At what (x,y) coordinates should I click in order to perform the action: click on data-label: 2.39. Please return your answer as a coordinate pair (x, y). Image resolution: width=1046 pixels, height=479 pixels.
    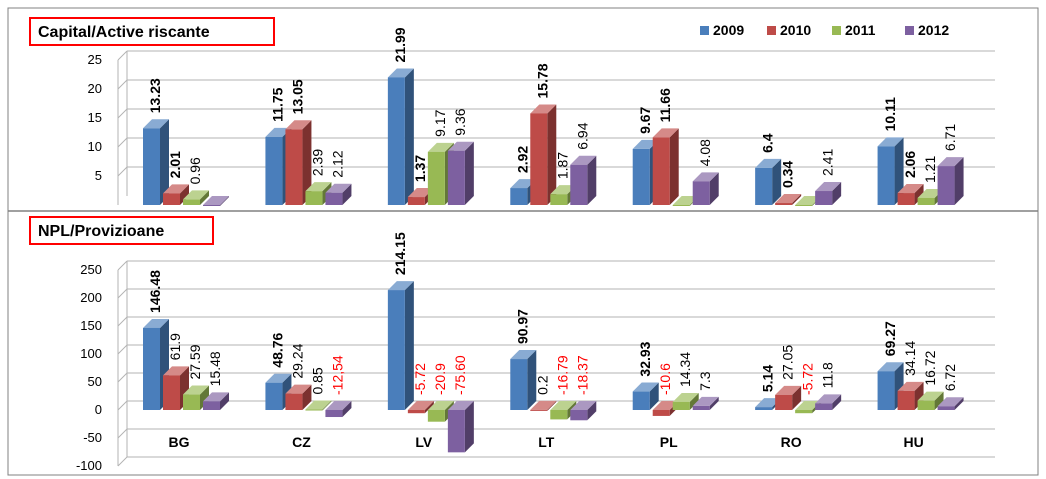
    Looking at the image, I should click on (318, 162).